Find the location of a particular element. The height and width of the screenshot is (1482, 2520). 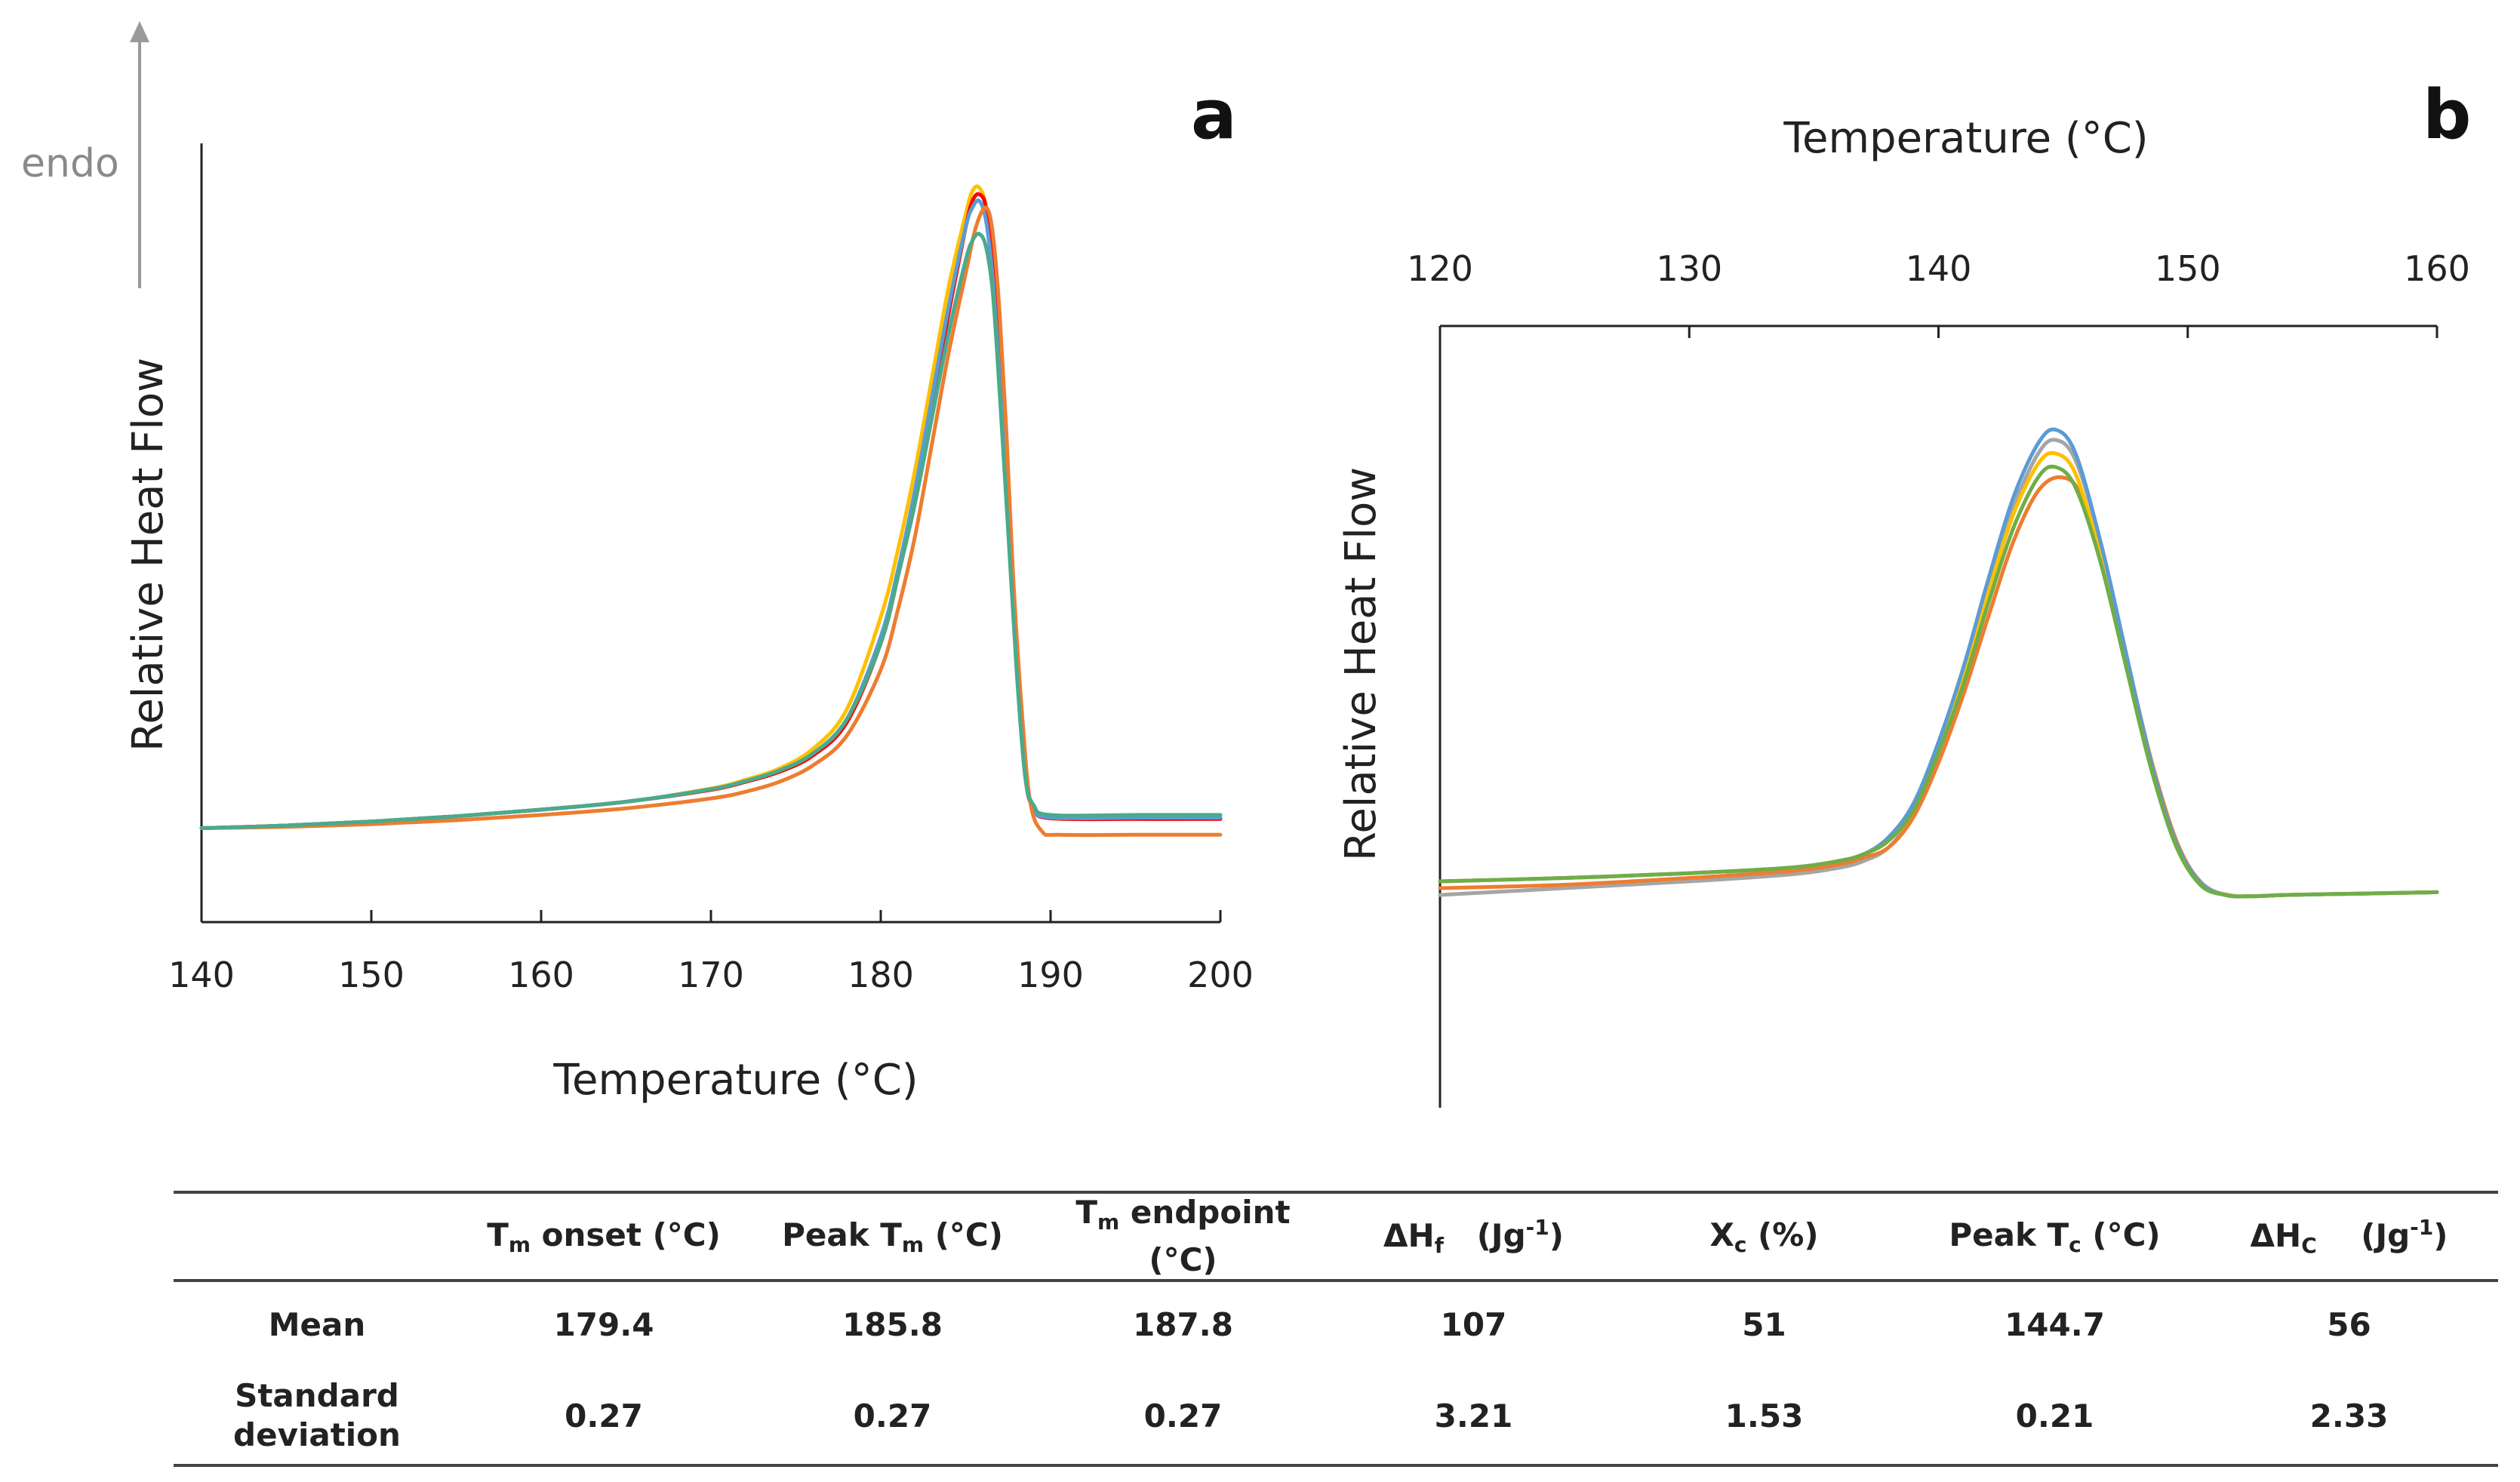

panel-b-x-tick-label: 160 is located at coordinates (2437, 269).